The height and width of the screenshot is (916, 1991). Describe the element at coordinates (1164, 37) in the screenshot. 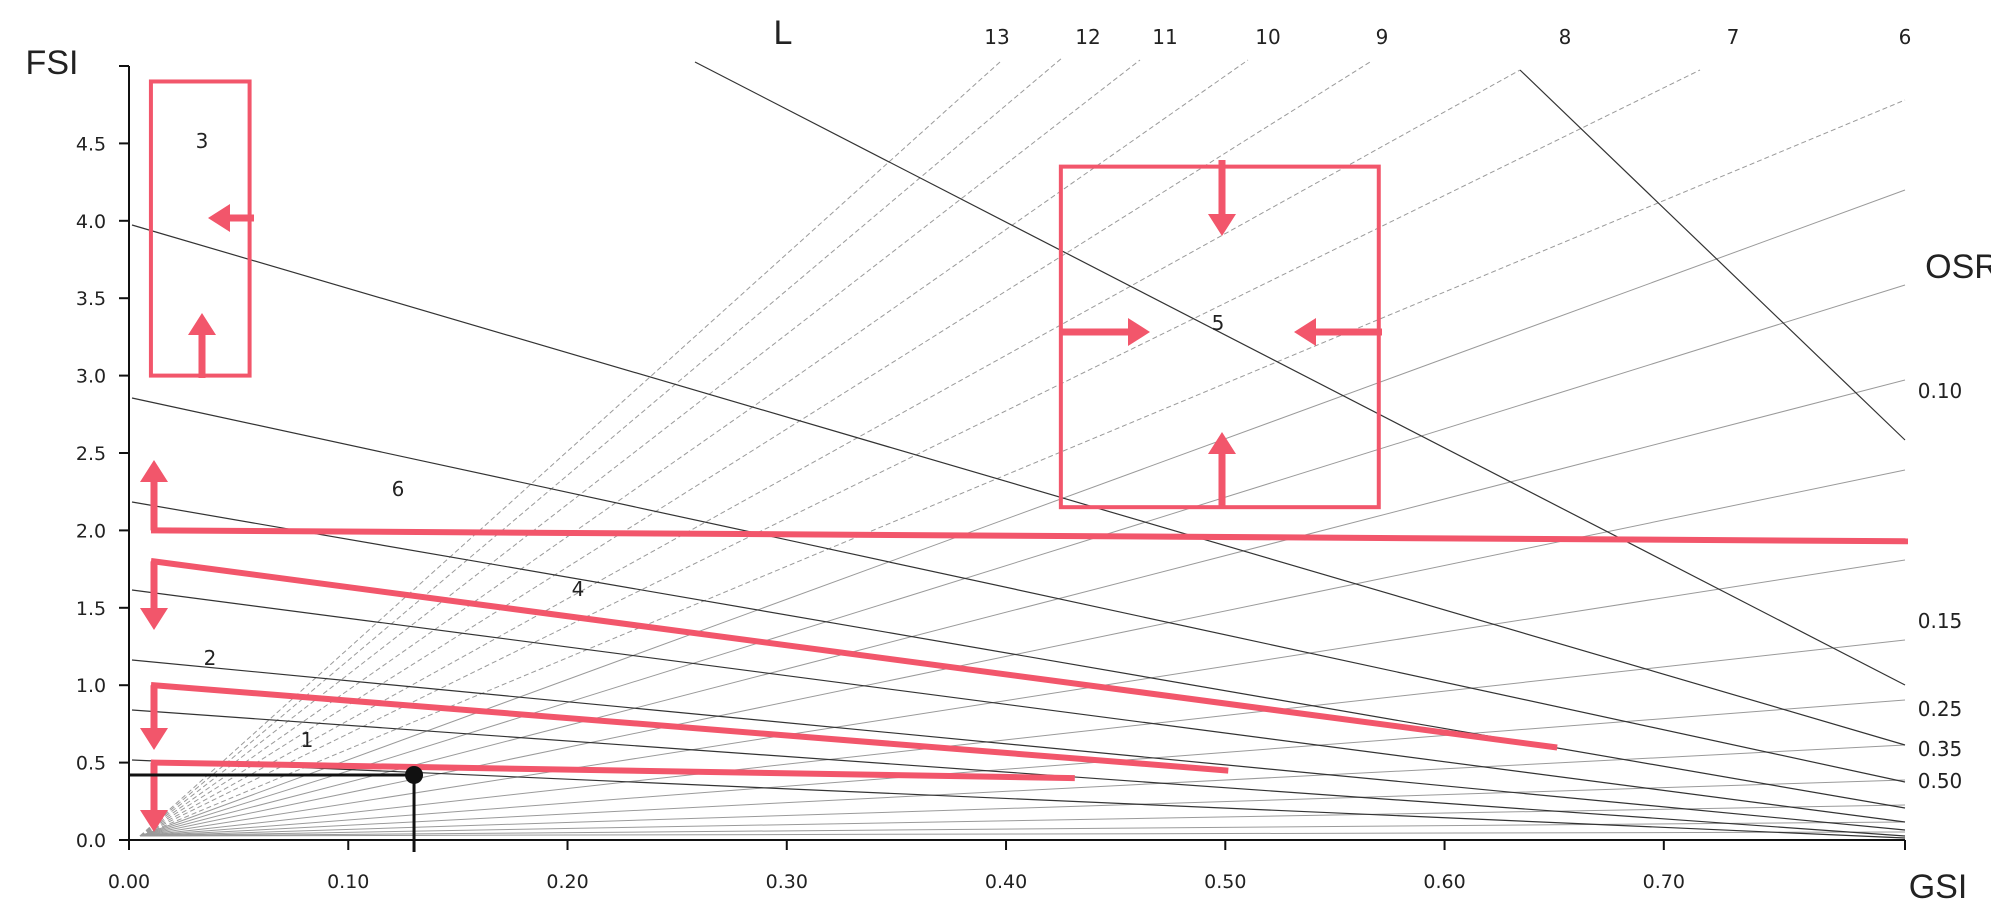

I see `layer-label: 11` at that location.